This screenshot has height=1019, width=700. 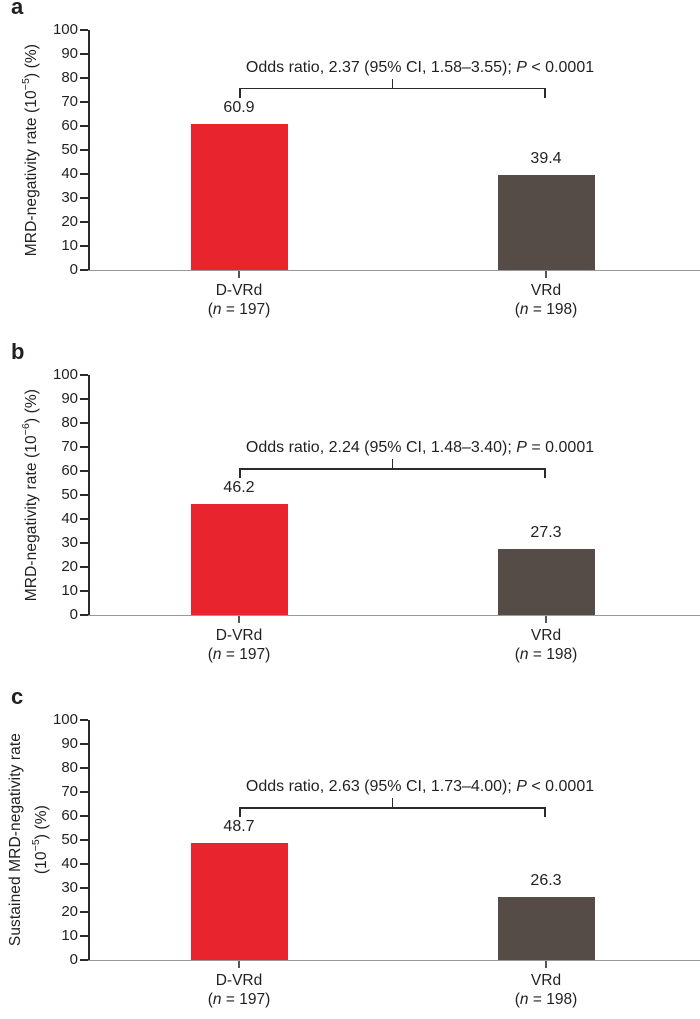 I want to click on panel-letter: b, so click(x=18, y=351).